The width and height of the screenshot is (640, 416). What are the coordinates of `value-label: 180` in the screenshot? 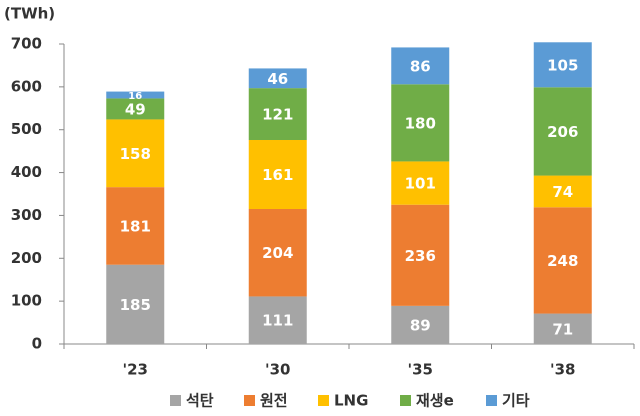 It's located at (420, 123).